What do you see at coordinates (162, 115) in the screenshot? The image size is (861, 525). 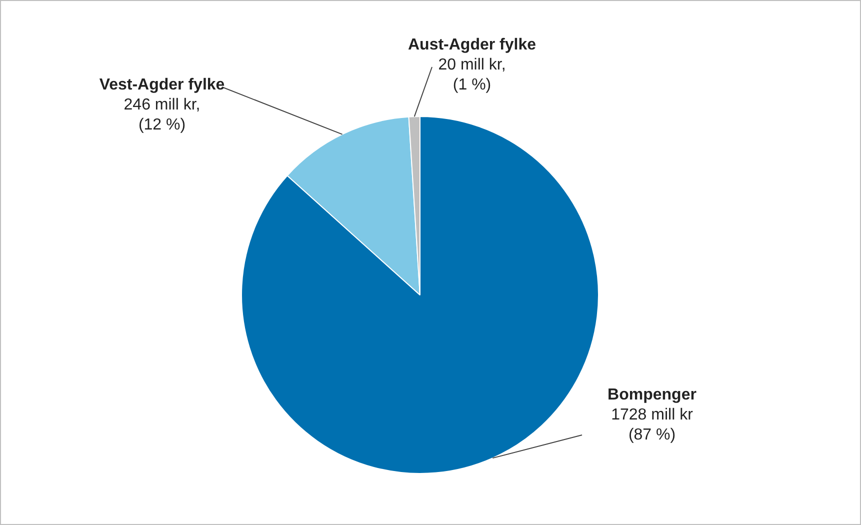 I see `data-label: 246 mill kr, (12 %)` at bounding box center [162, 115].